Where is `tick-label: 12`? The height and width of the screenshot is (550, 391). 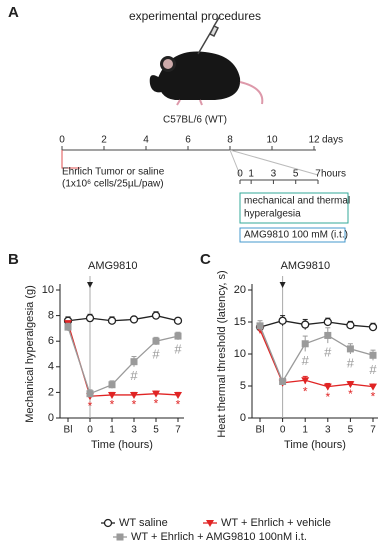 tick-label: 12 is located at coordinates (314, 140).